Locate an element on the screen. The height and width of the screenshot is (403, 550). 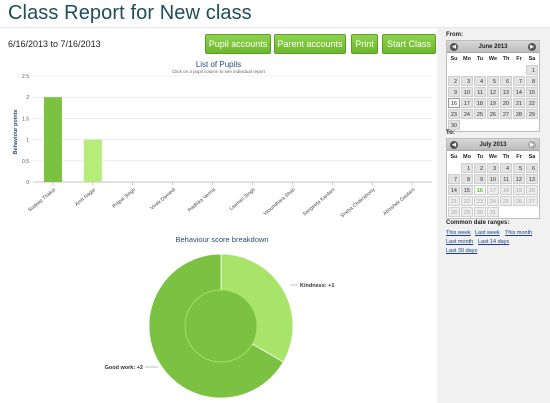
x-tick-label: Pritpal Singh is located at coordinates (124, 198).